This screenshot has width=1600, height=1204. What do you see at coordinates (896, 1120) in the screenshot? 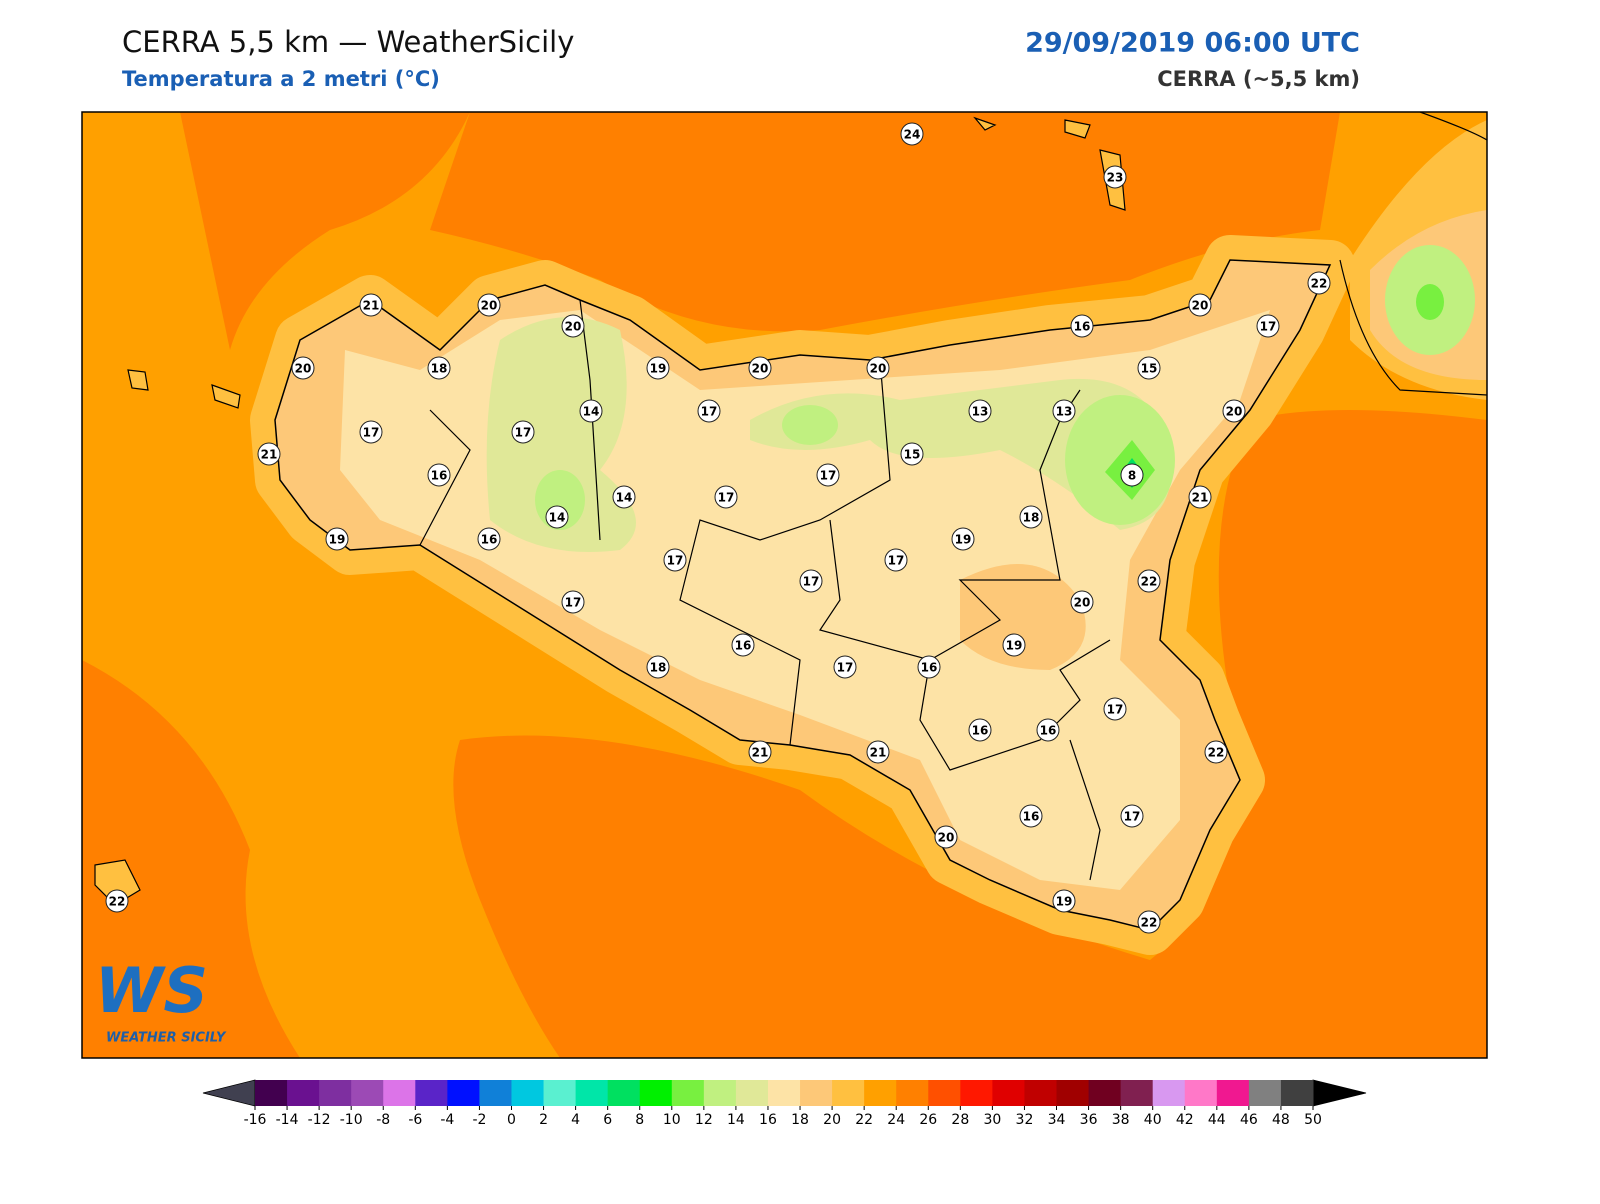
I see `colorbar-tick-label: 24` at bounding box center [896, 1120].